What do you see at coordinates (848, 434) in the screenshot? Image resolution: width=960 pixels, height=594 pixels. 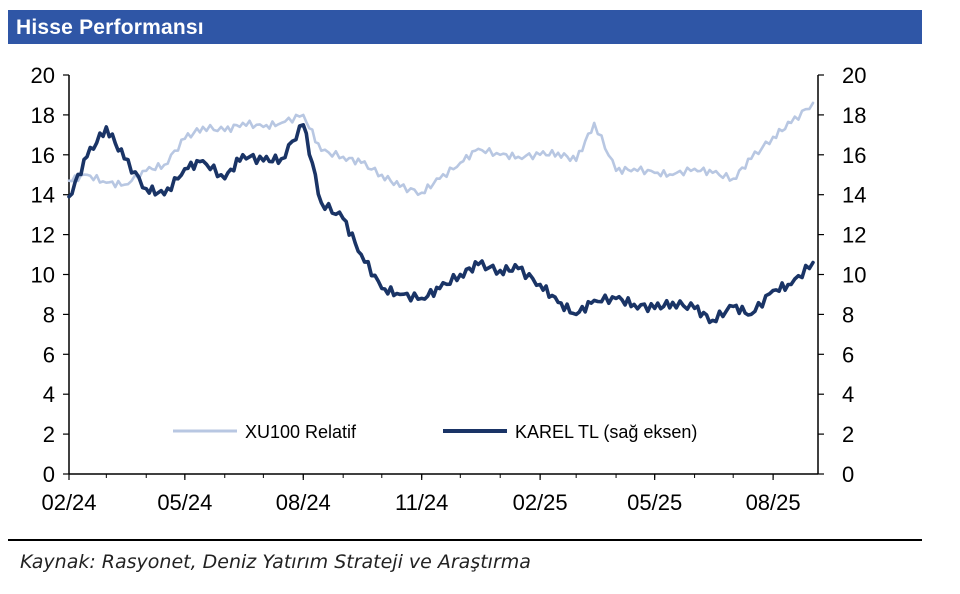 I see `y-tick-right-label: 2` at bounding box center [848, 434].